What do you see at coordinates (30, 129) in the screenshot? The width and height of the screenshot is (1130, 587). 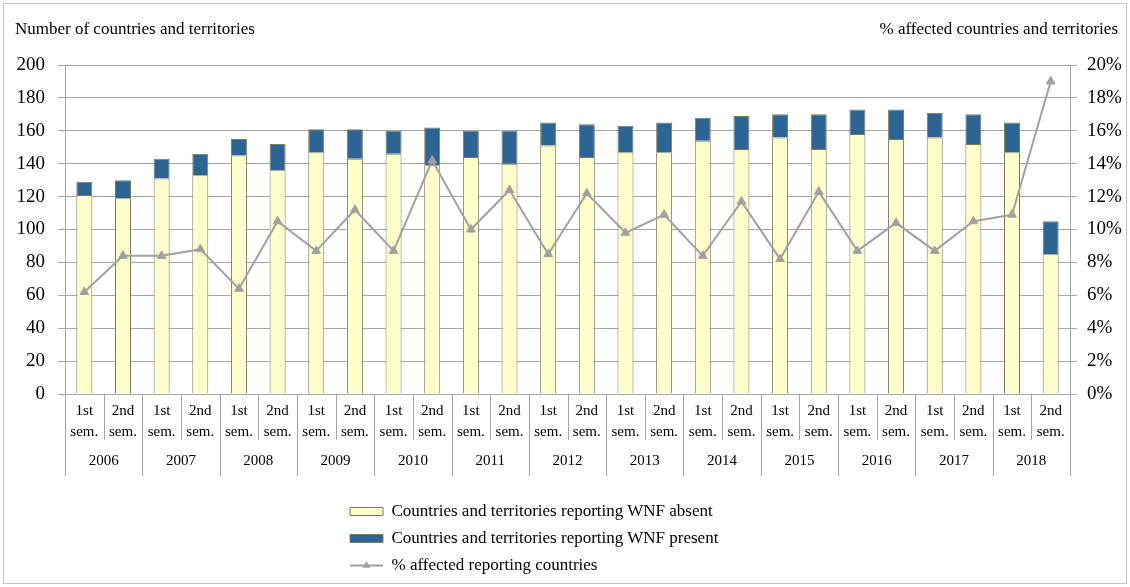 I see `y-tick-label: 160` at bounding box center [30, 129].